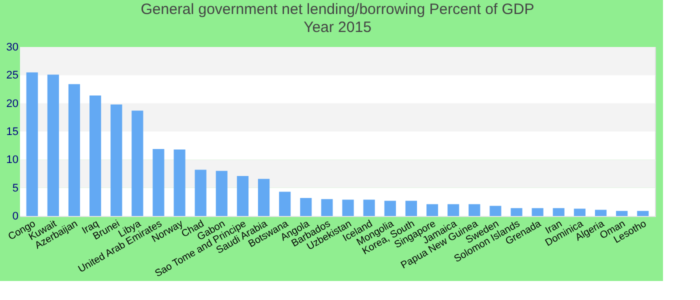  Describe the element at coordinates (12, 76) in the screenshot. I see `y-tick-label: 25` at that location.